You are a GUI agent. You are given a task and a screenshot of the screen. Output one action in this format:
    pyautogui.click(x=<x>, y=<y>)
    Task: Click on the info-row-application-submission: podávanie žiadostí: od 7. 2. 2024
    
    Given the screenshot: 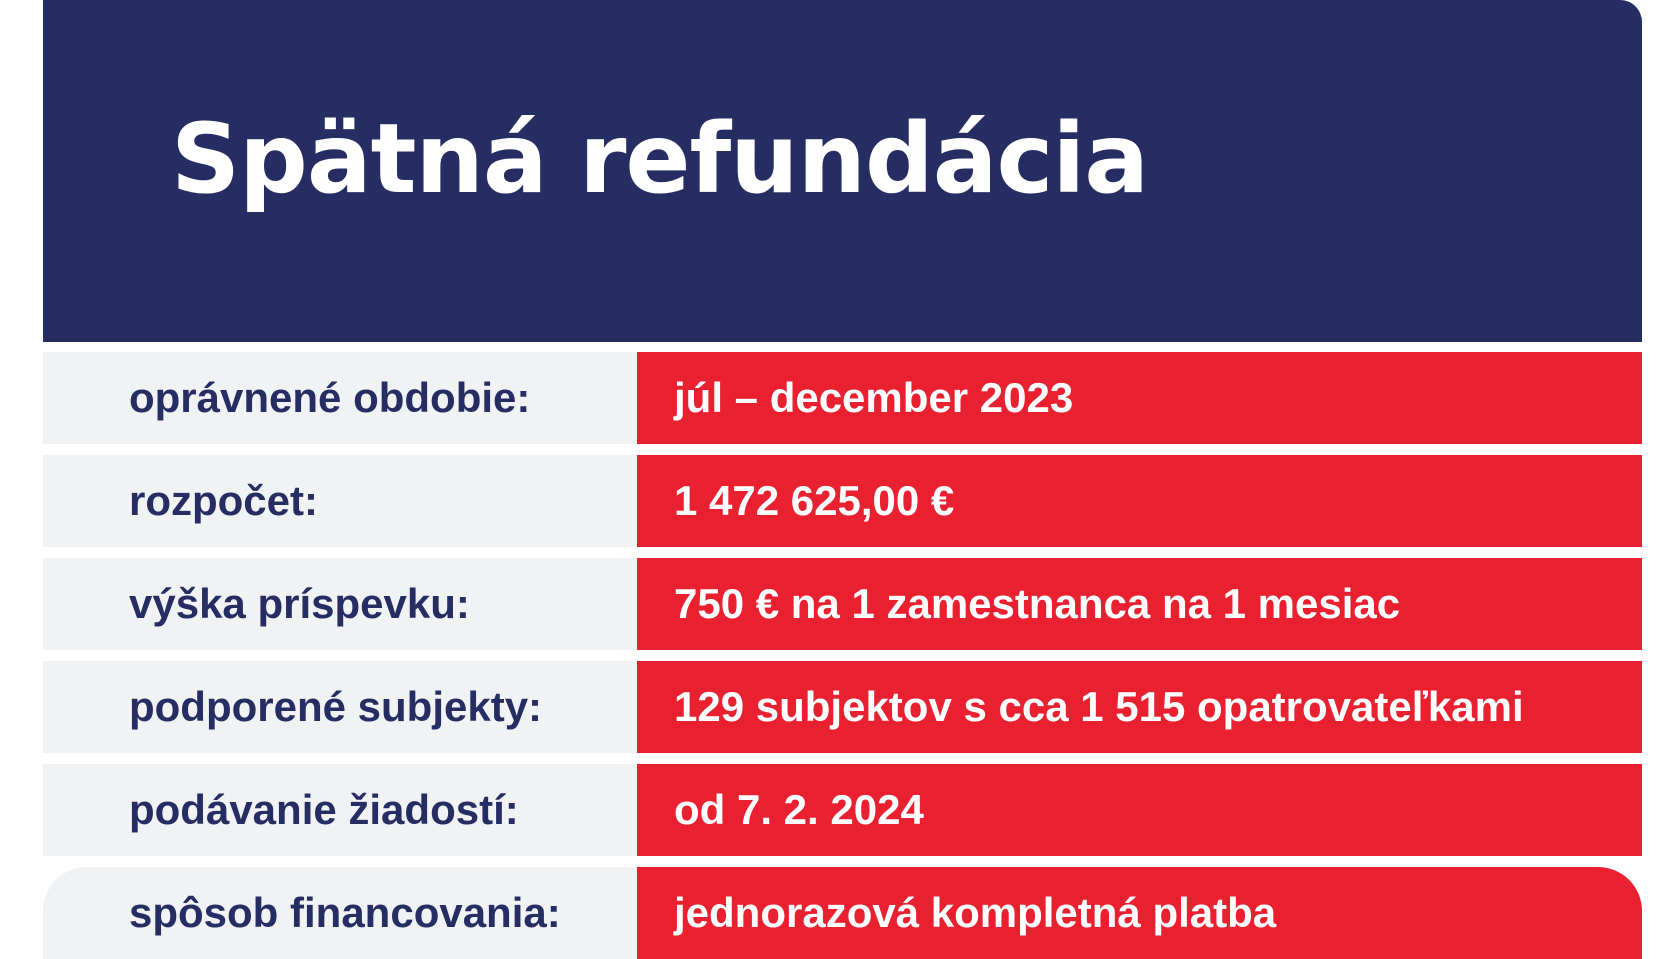 What is the action you would take?
    pyautogui.click(x=842, y=810)
    